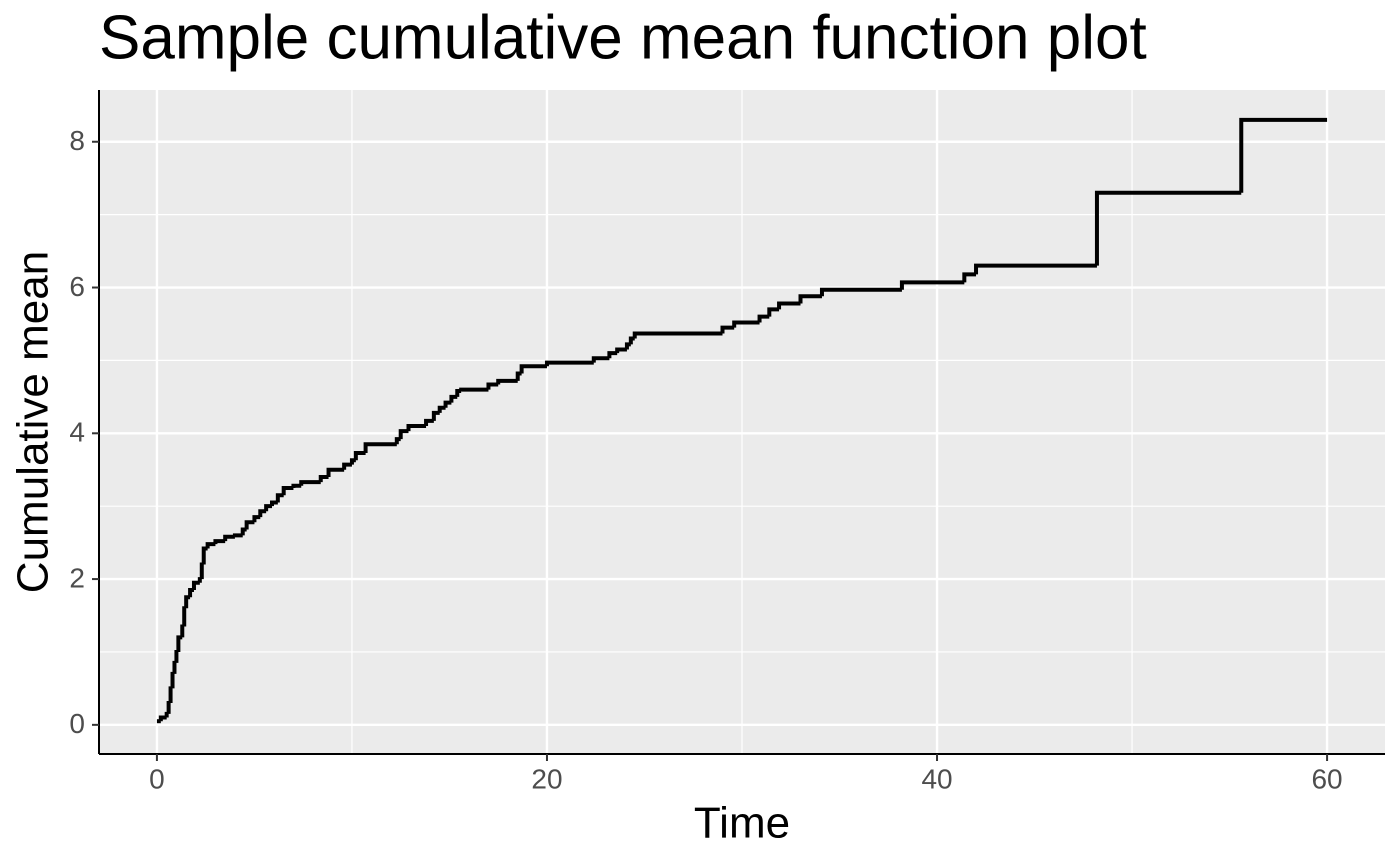  Describe the element at coordinates (77, 140) in the screenshot. I see `y-tick-label: 8` at that location.